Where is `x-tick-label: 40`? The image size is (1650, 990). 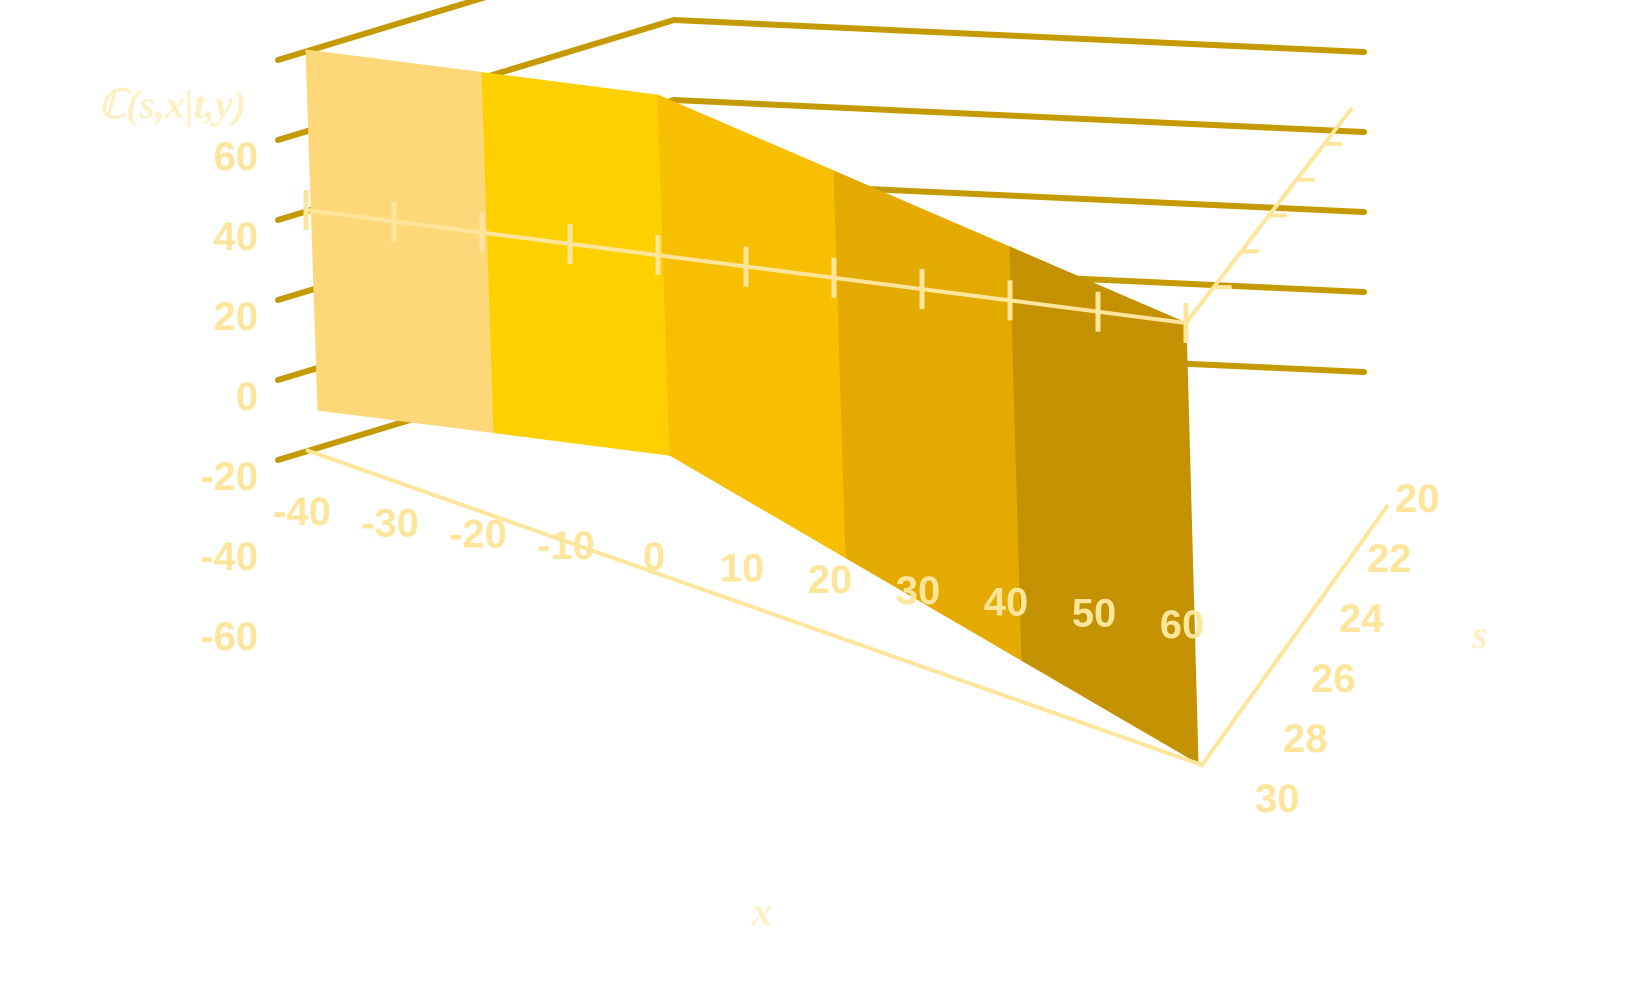
x-tick-label: 40 is located at coordinates (1006, 602).